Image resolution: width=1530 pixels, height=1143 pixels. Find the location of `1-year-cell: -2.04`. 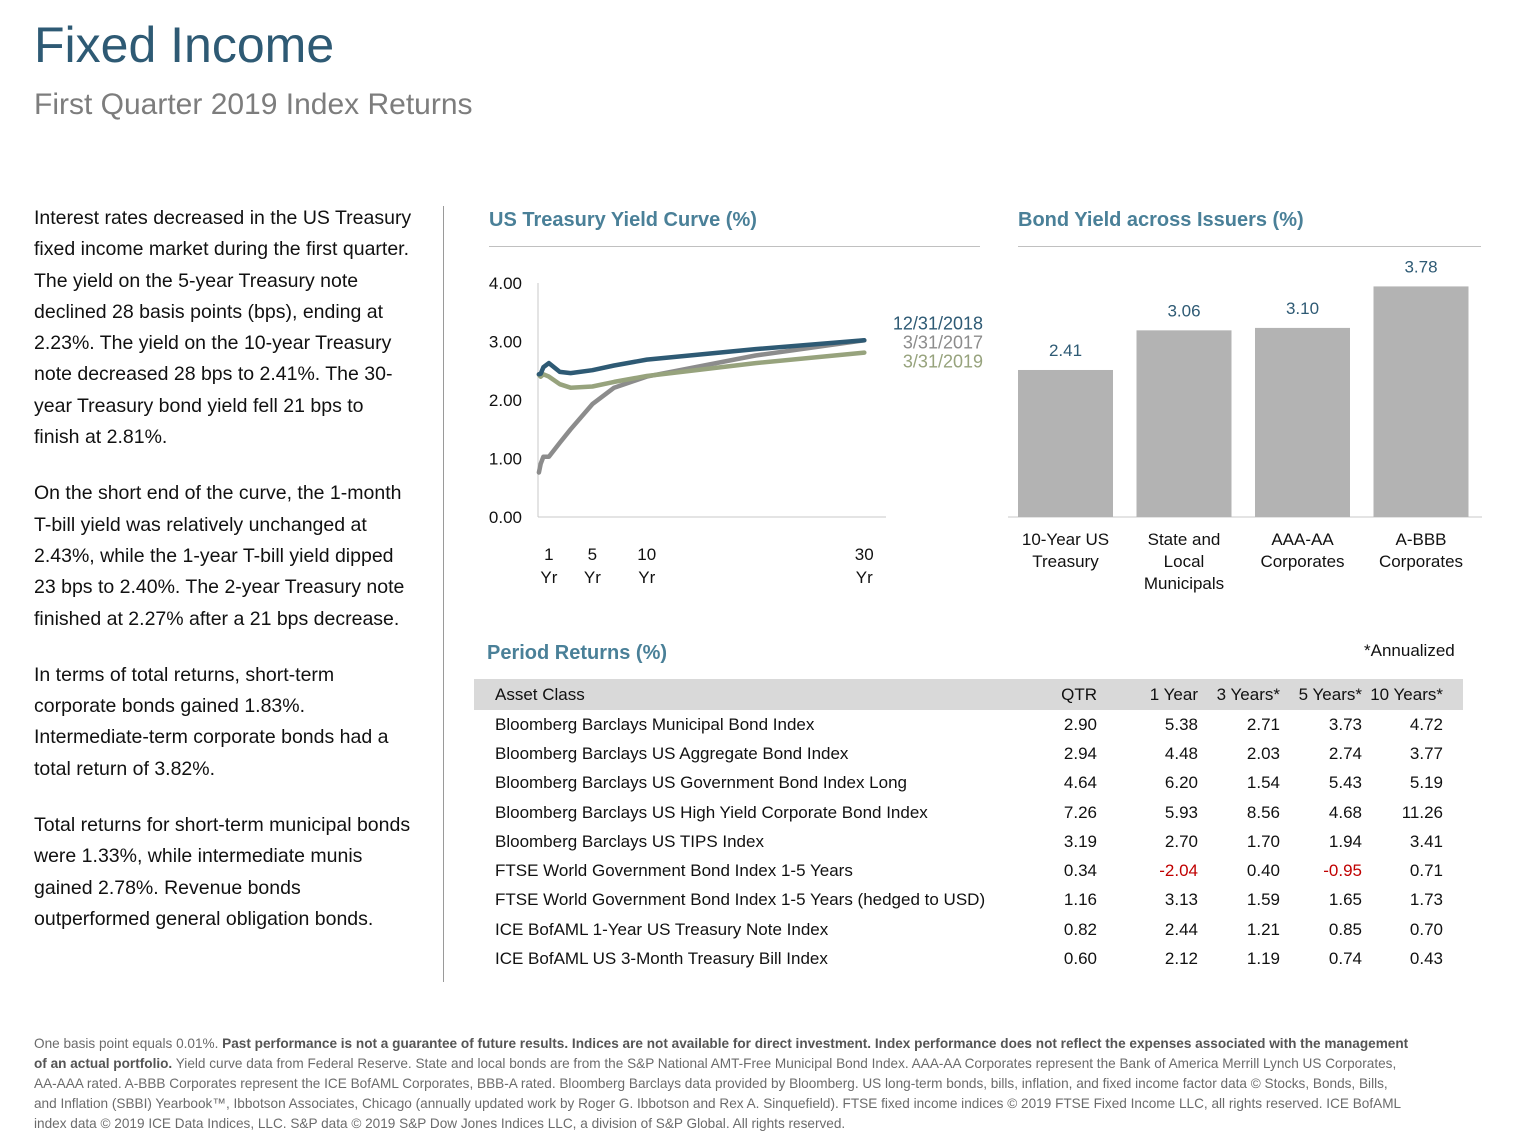

1-year-cell: -2.04 is located at coordinates (1178, 871).